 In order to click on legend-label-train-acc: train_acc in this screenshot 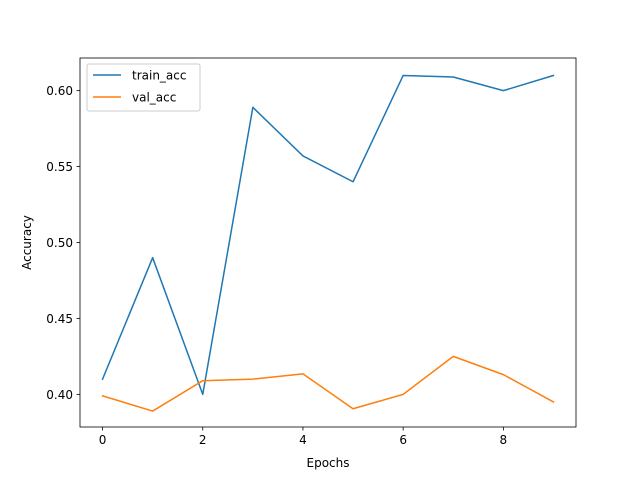, I will do `click(159, 76)`.